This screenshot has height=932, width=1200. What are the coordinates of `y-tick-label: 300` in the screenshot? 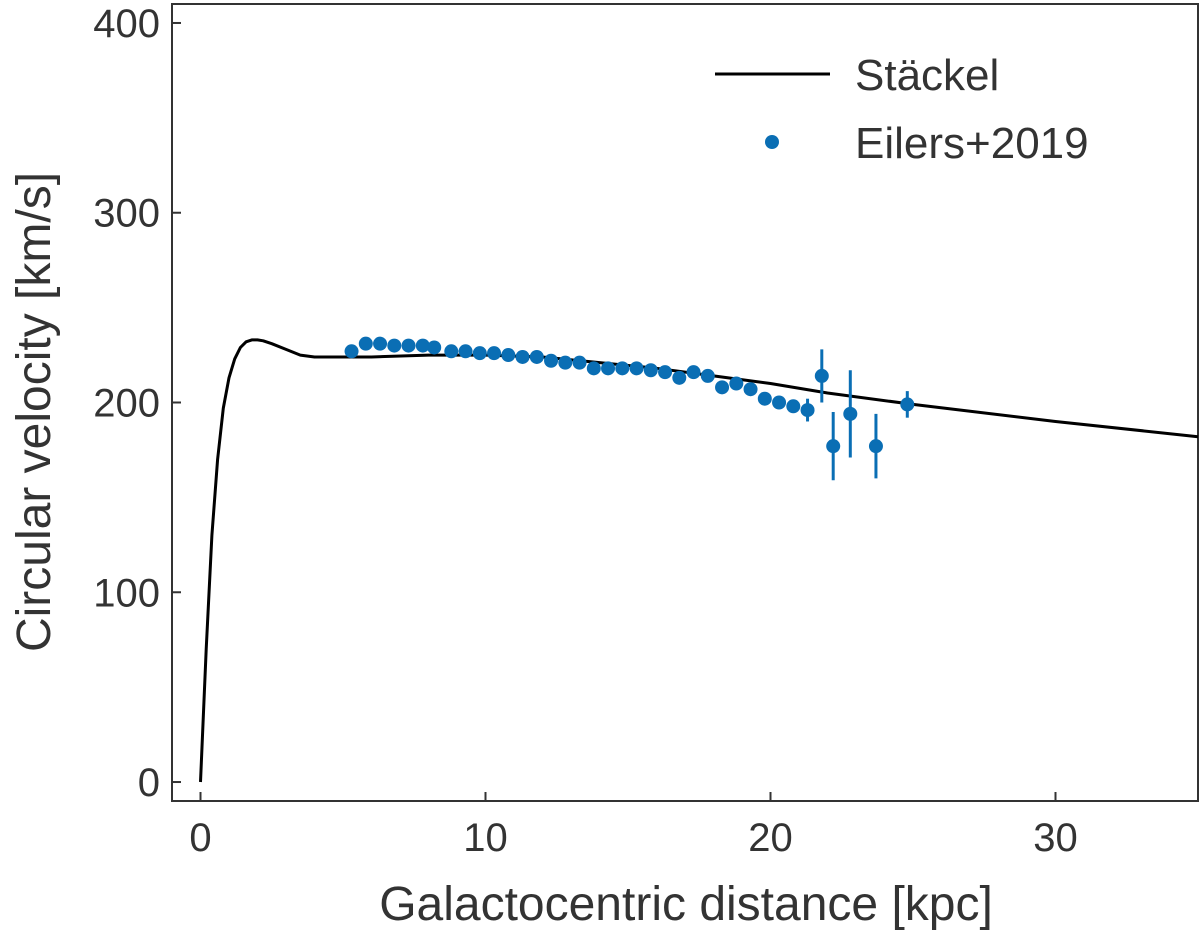 It's located at (126, 214).